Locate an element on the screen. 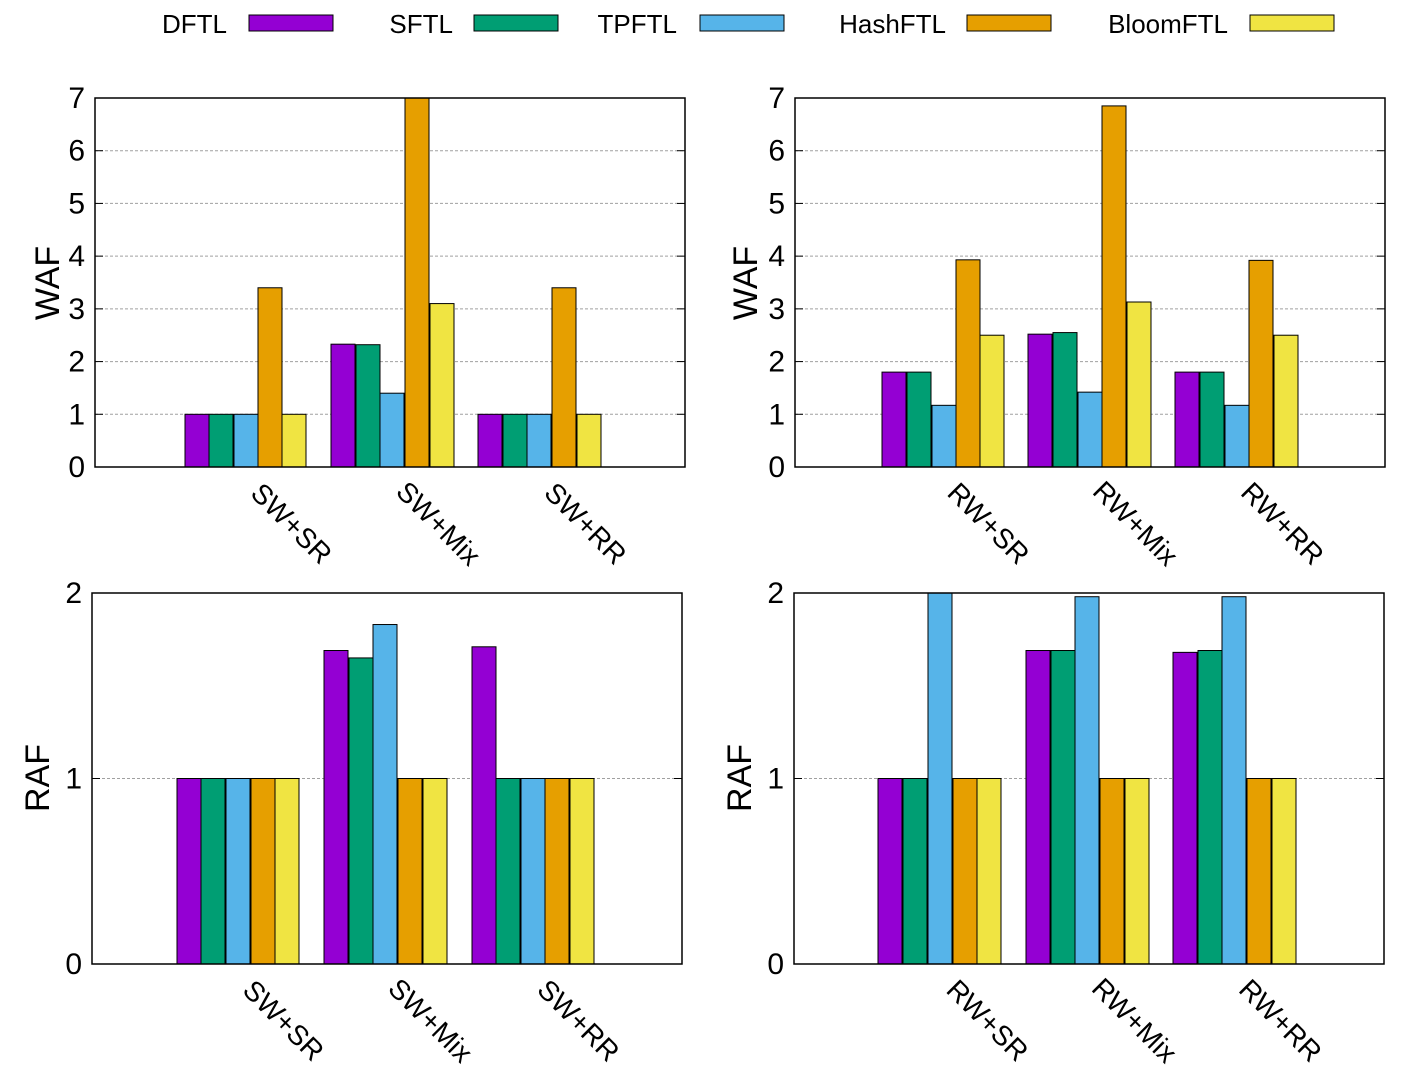 This screenshot has width=1416, height=1089. legend-swatch-bloomftl is located at coordinates (1292, 23).